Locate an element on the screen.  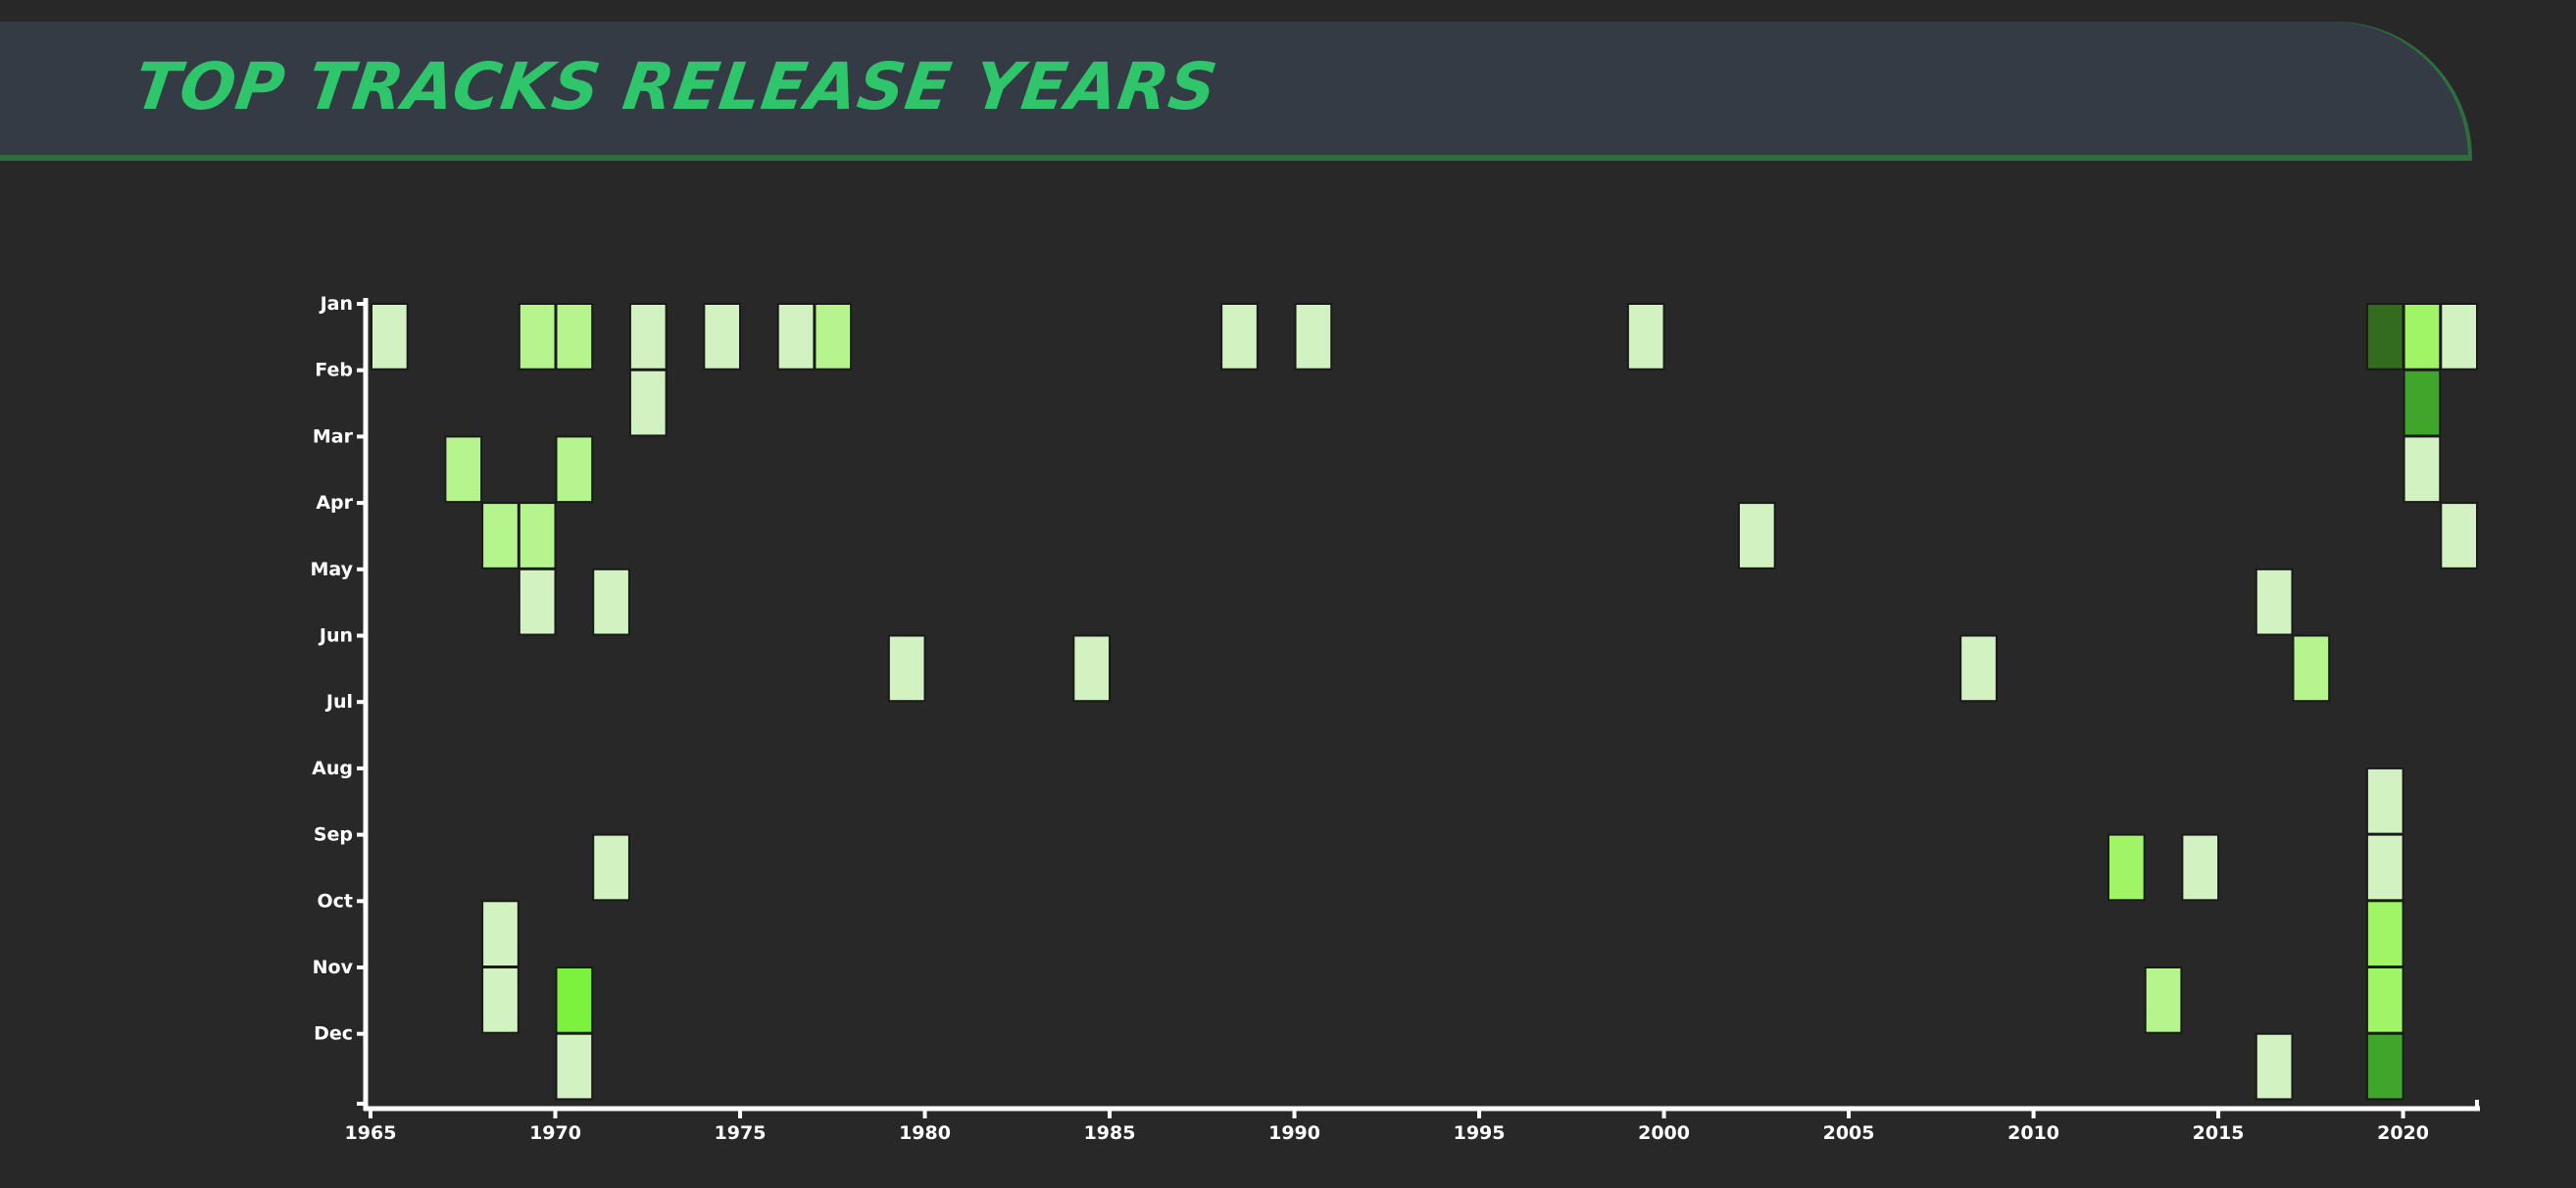
heatmap-cell-2002-apr is located at coordinates (1756, 535).